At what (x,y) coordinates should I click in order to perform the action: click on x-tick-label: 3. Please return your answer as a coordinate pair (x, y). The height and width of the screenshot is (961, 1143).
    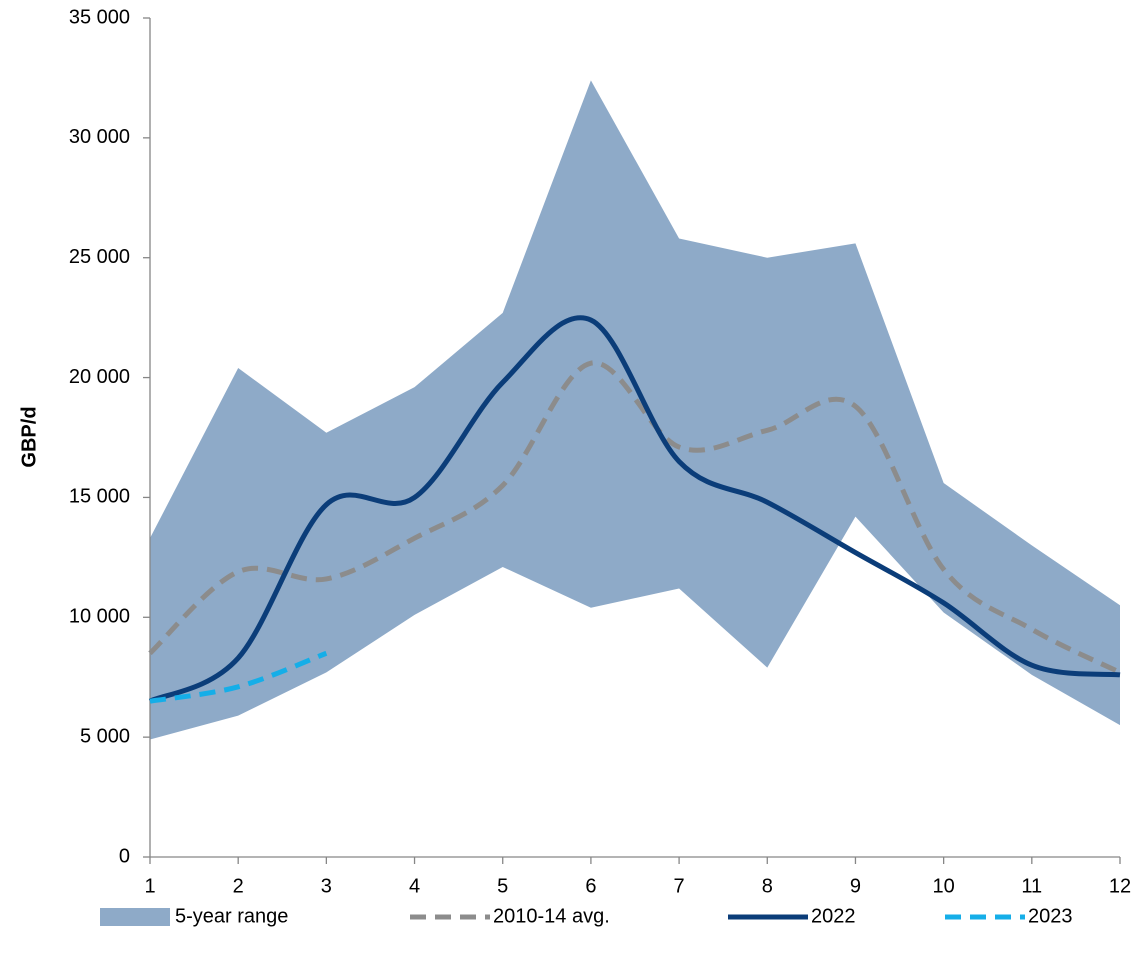
    Looking at the image, I should click on (326, 886).